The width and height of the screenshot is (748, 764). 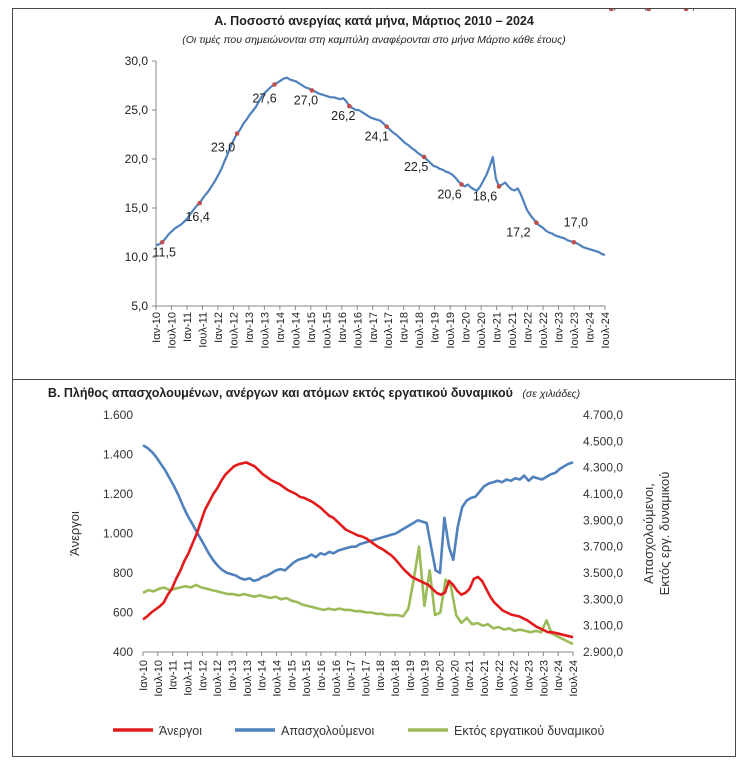 What do you see at coordinates (139, 306) in the screenshot?
I see `y-tick-label: 5,0` at bounding box center [139, 306].